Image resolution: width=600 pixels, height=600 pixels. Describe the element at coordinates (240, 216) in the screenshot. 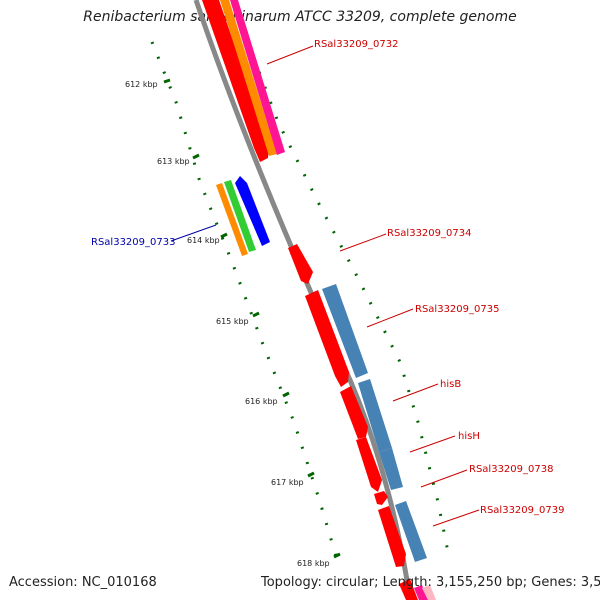

I see `feature-band-green` at that location.